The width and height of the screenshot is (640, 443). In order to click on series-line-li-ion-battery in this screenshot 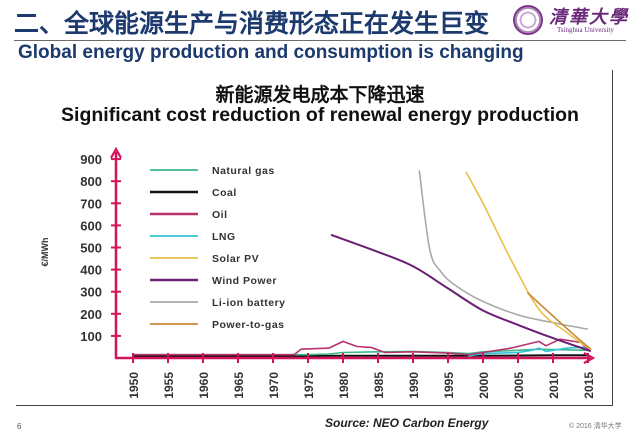, I will do `click(503, 250)`.